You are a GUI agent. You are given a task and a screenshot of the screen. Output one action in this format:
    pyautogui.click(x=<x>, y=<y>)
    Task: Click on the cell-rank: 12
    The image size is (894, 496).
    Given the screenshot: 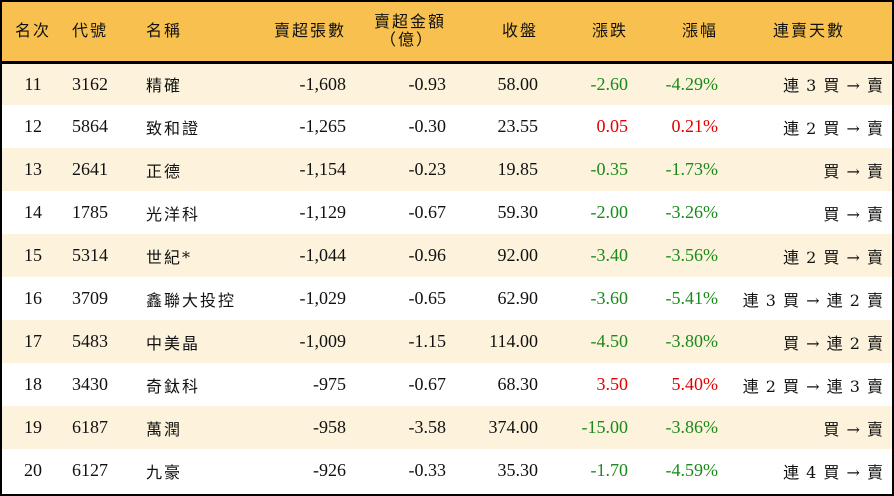 What is the action you would take?
    pyautogui.click(x=33, y=126)
    